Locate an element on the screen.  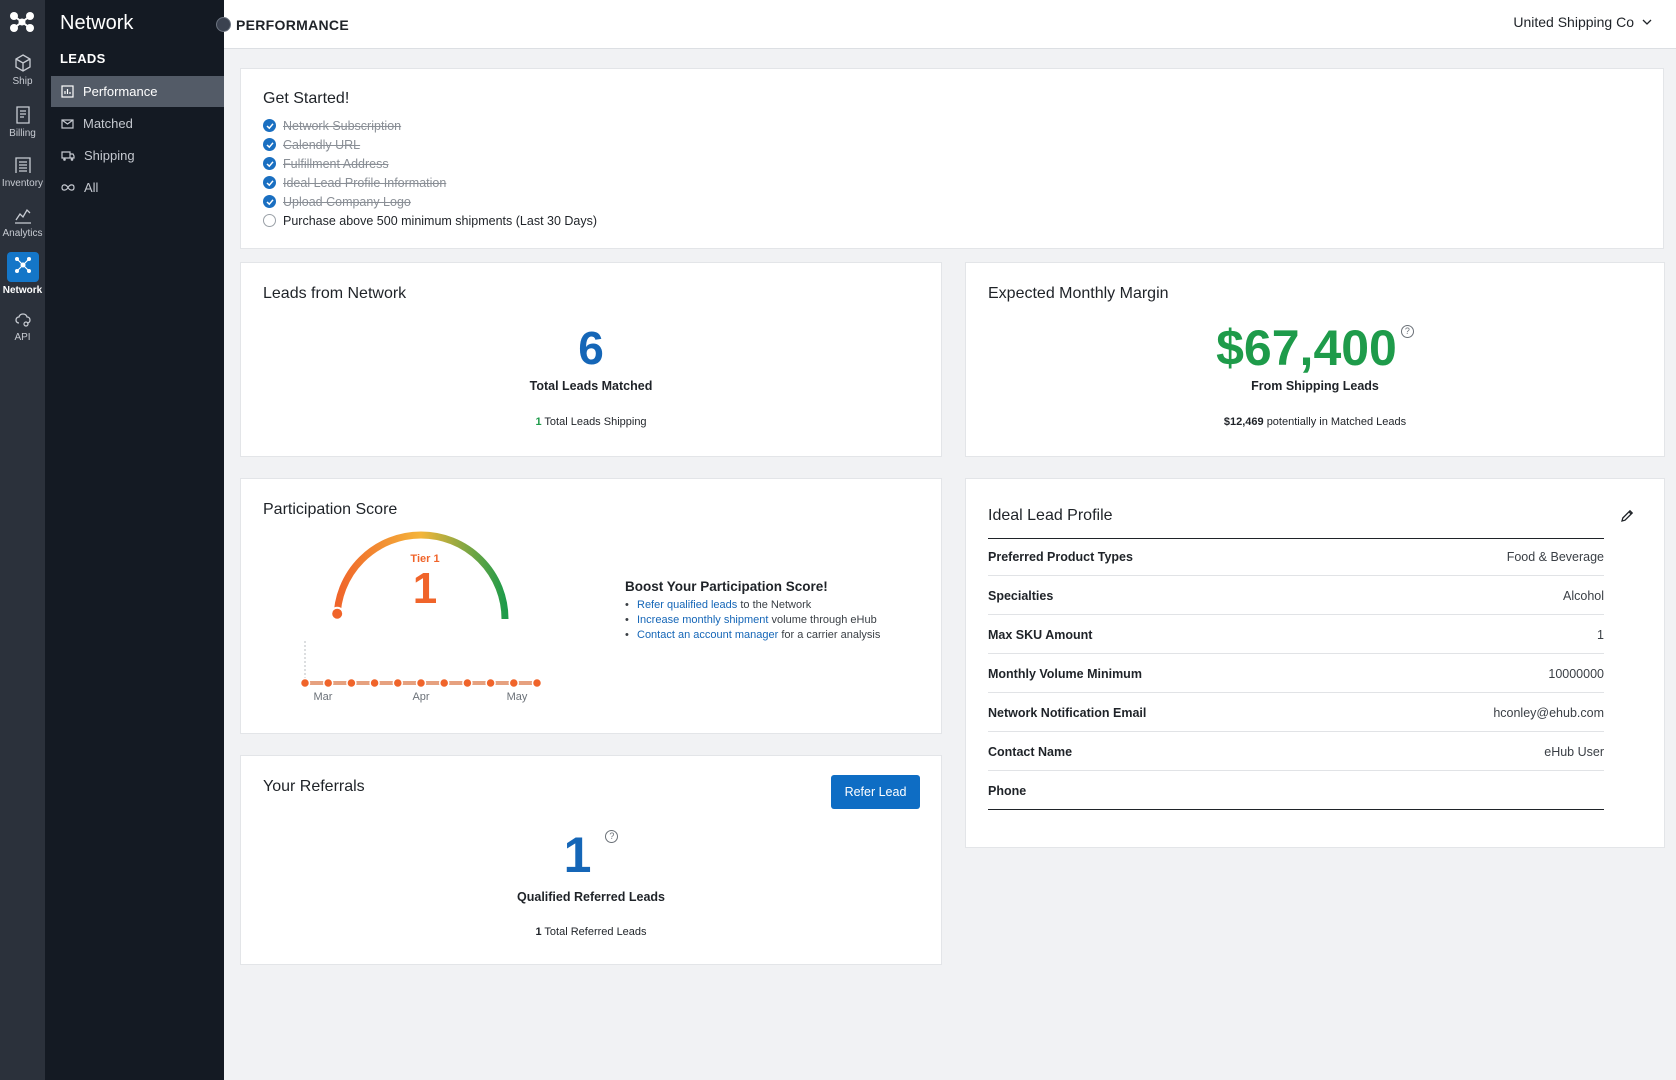
subnav-item-label: Shipping is located at coordinates (109, 155).